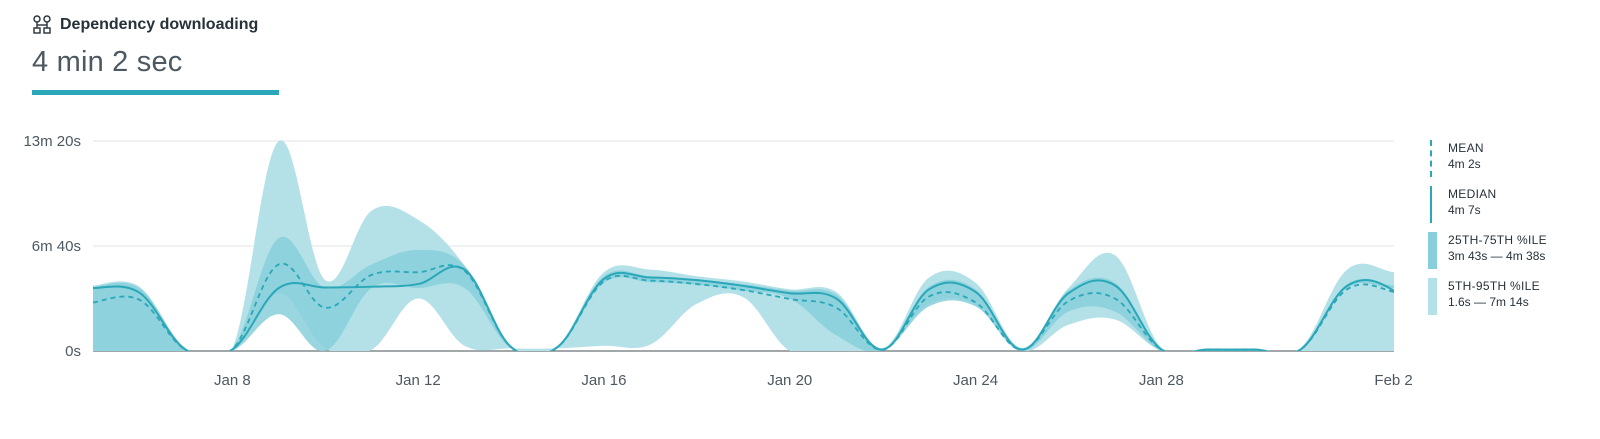 This screenshot has width=1600, height=439. What do you see at coordinates (1512, 159) in the screenshot?
I see `legend-item-mean: MEAN 4m 2s` at bounding box center [1512, 159].